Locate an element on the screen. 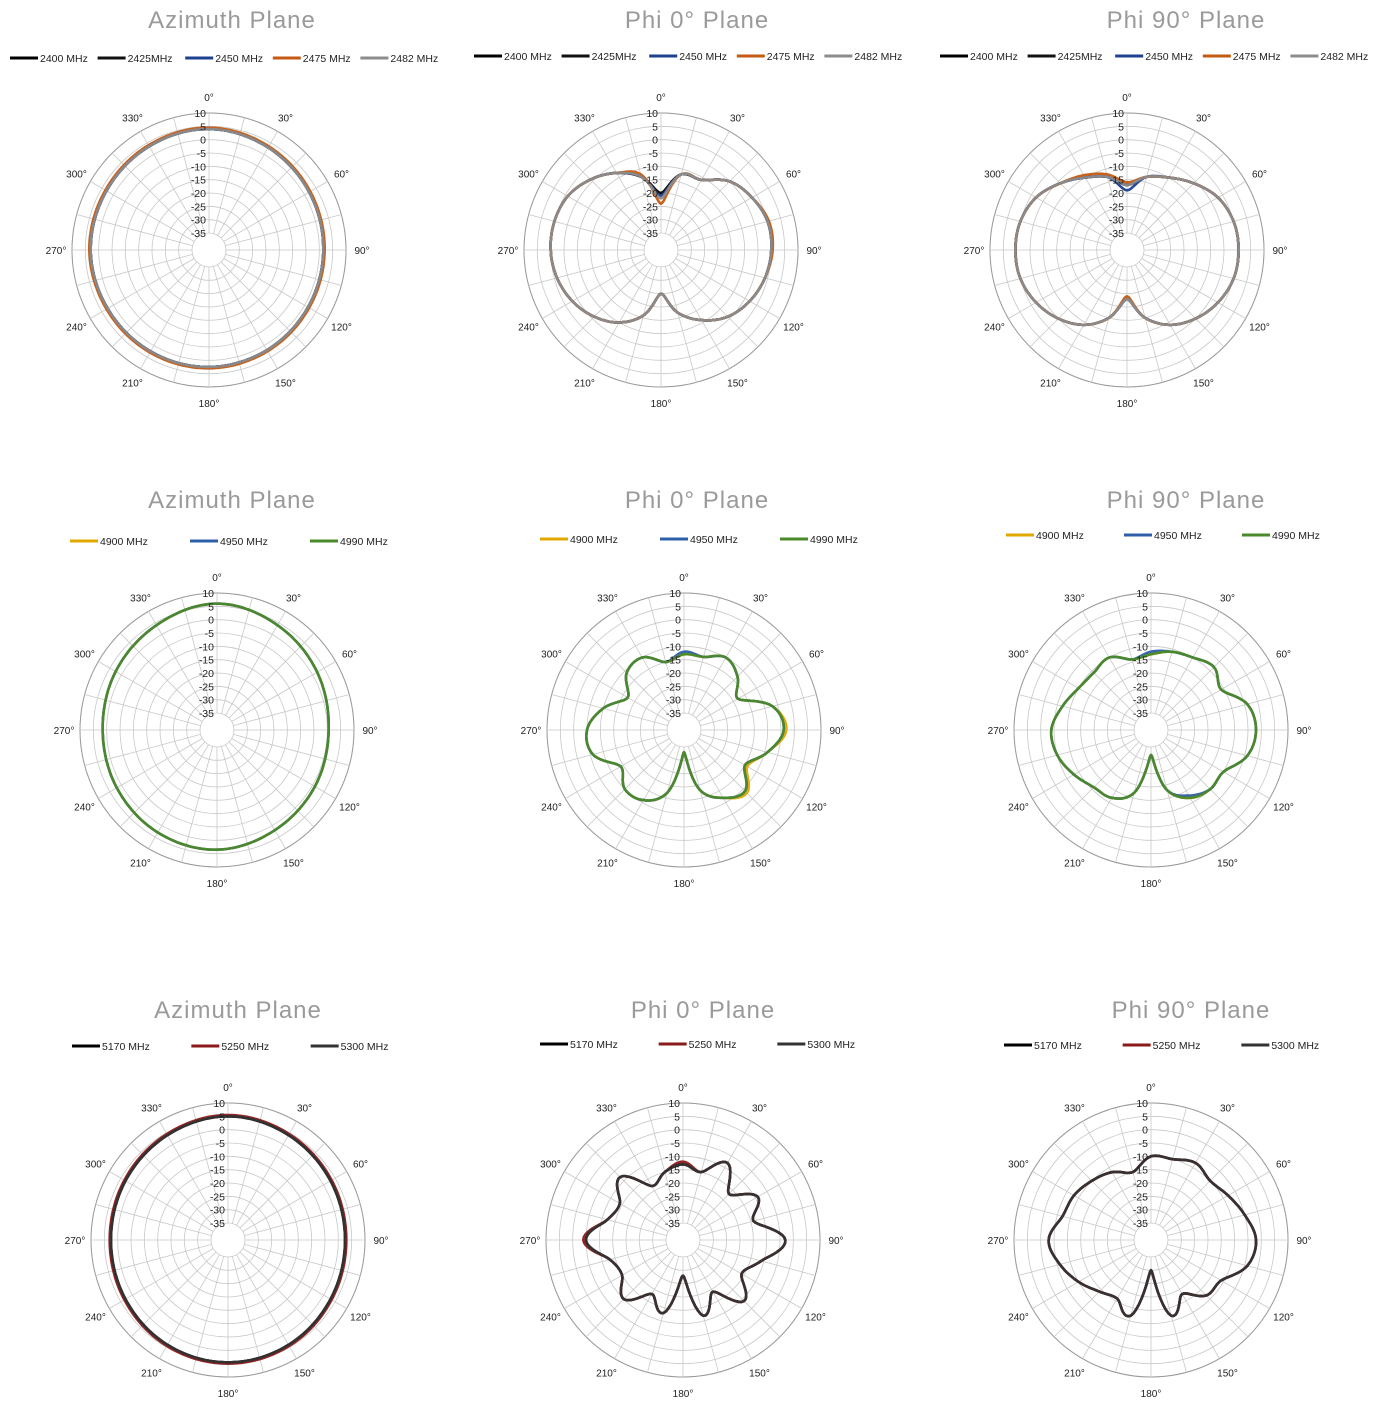 This screenshot has width=1388, height=1414. angle-label: 90° is located at coordinates (1303, 731).